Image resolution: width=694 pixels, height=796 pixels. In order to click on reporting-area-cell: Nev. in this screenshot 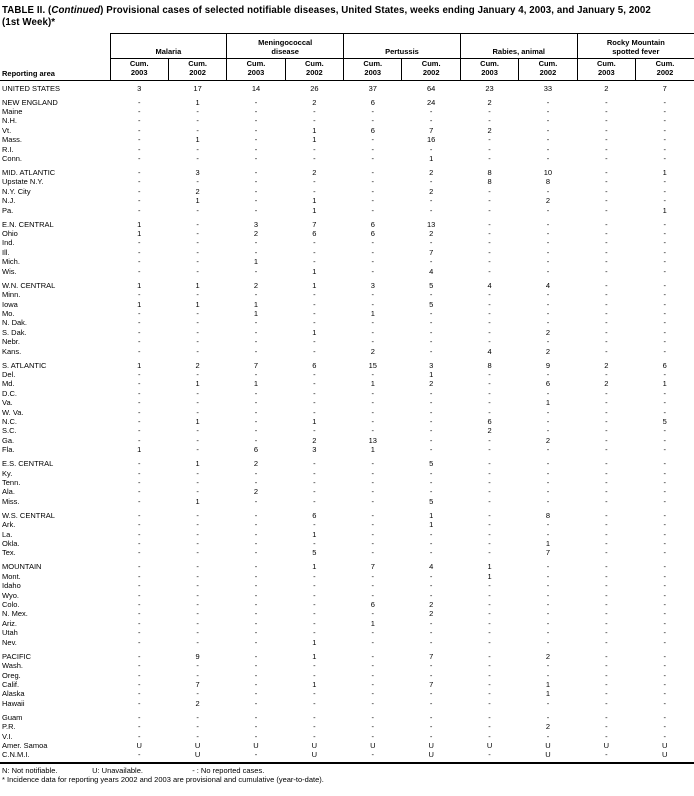, I will do `click(9, 642)`.